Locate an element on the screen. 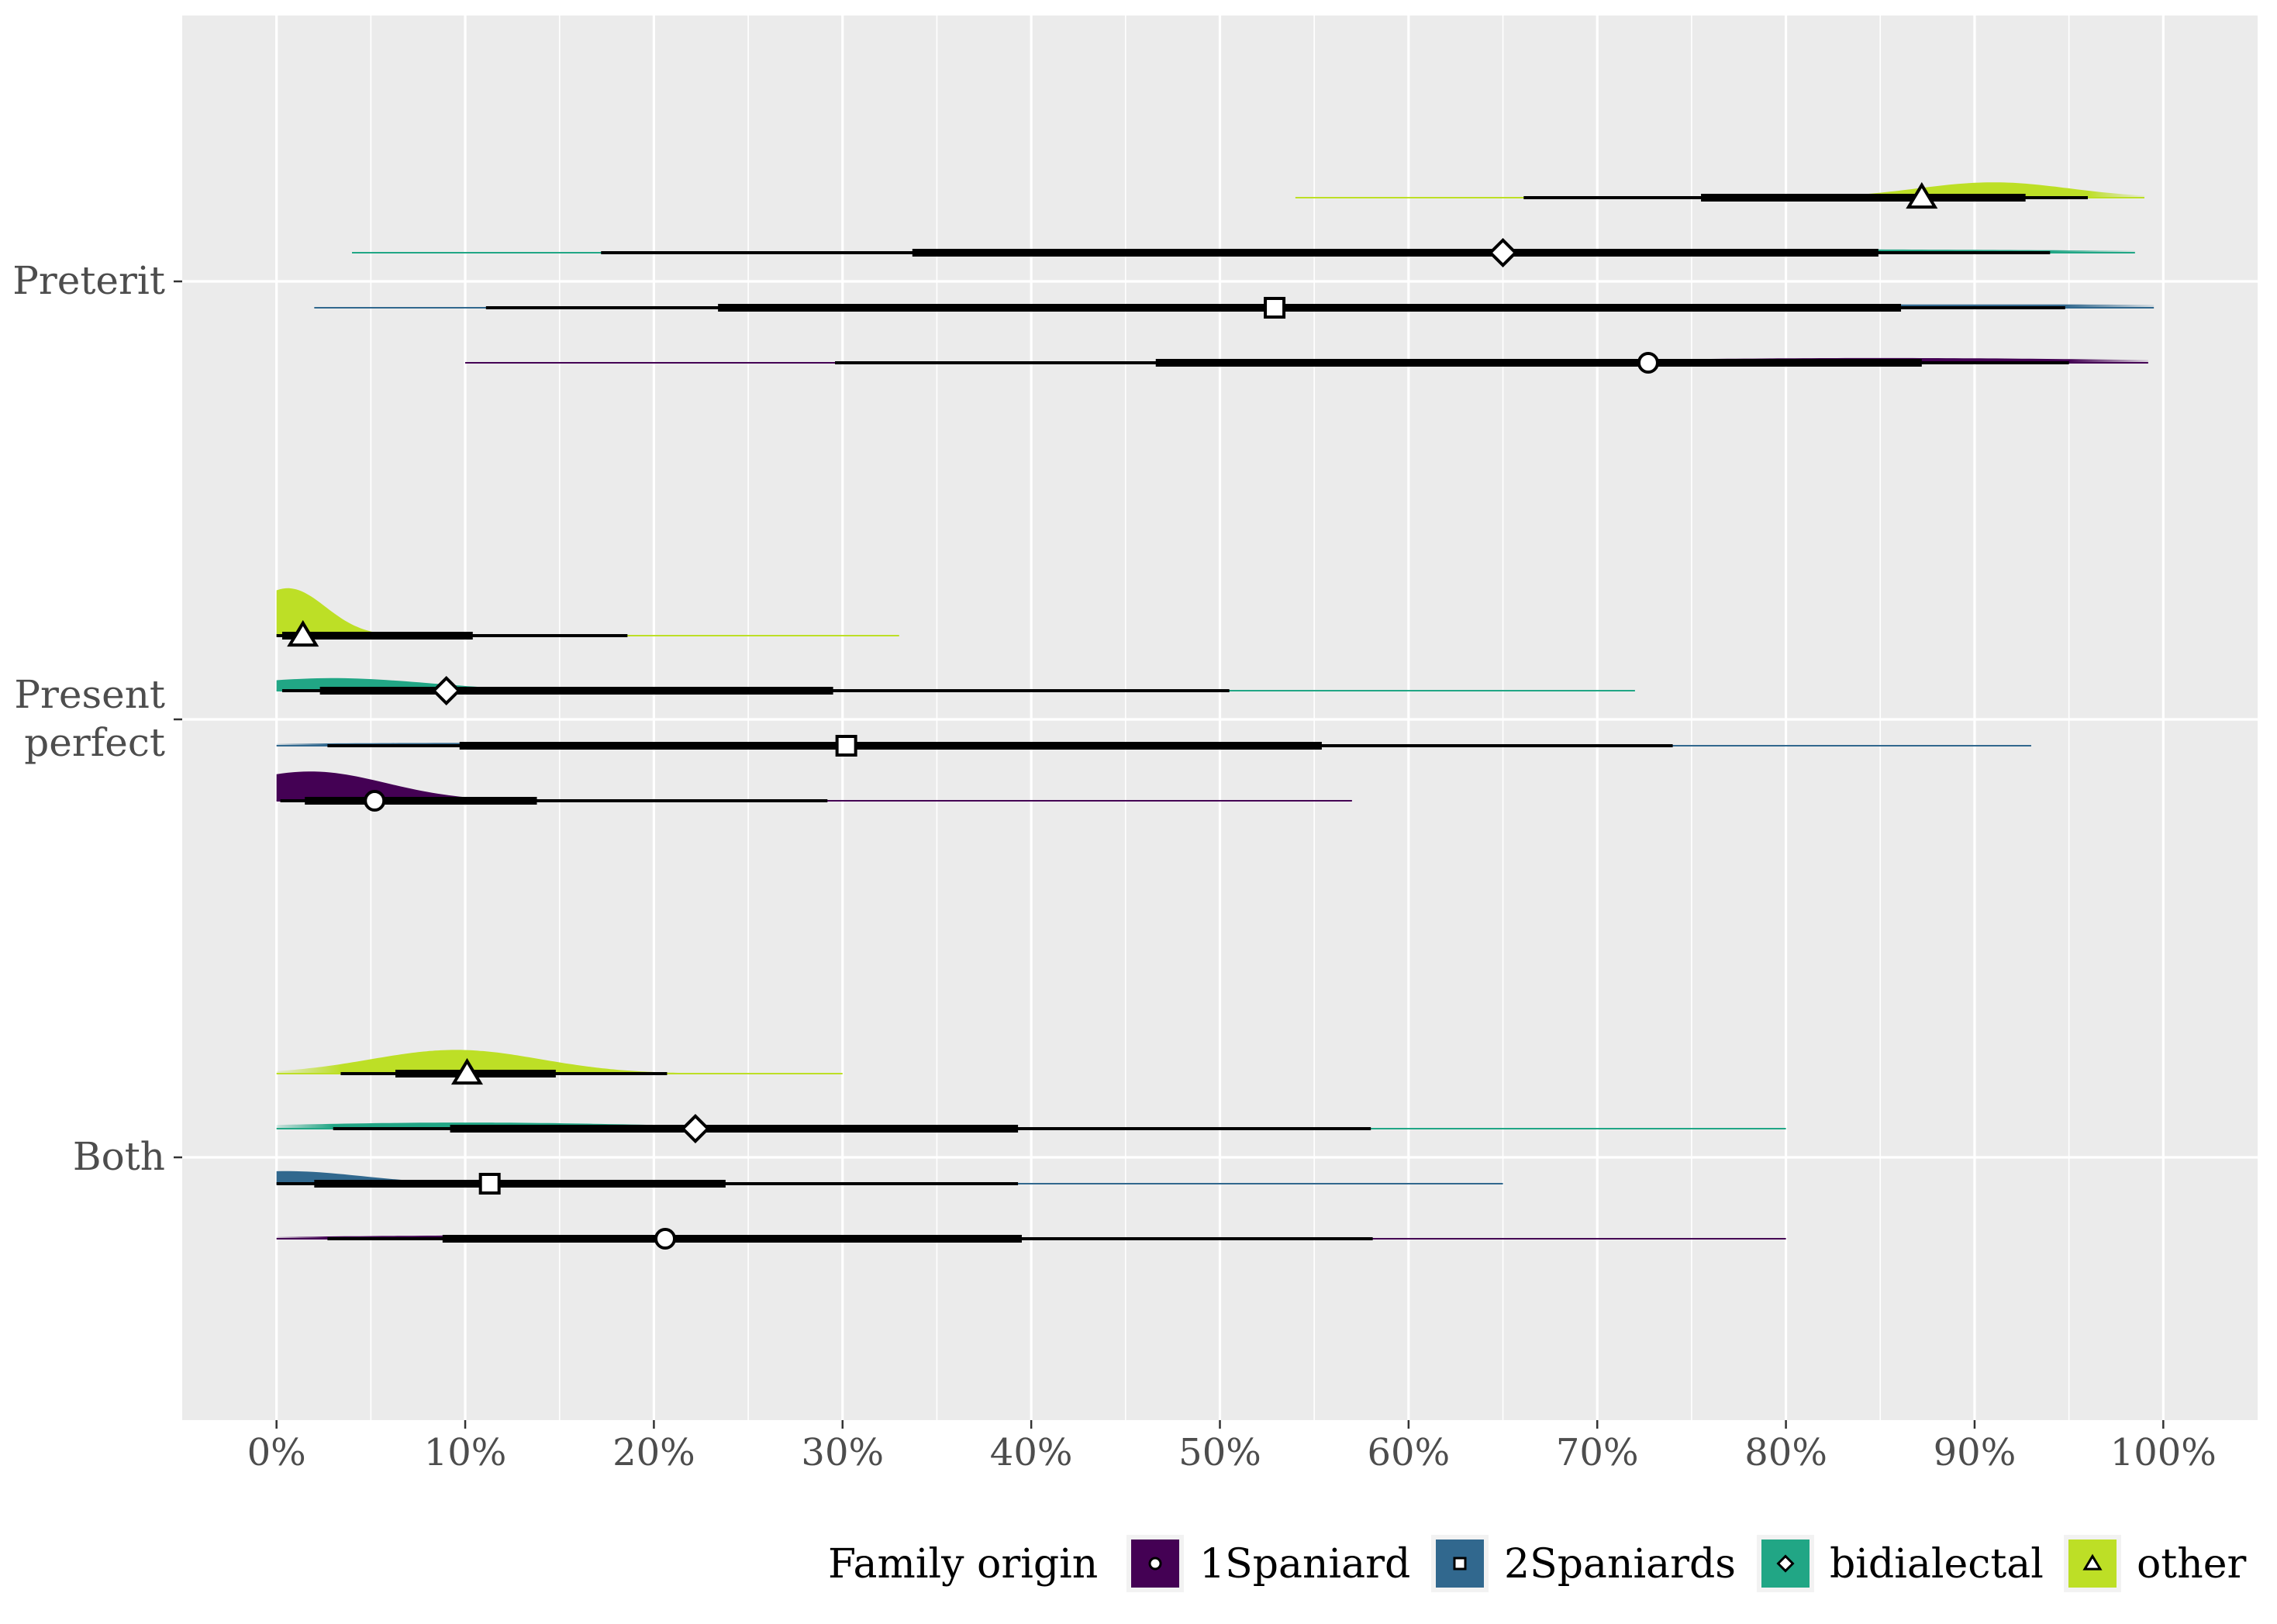  legend-label: other is located at coordinates (2191, 1564).